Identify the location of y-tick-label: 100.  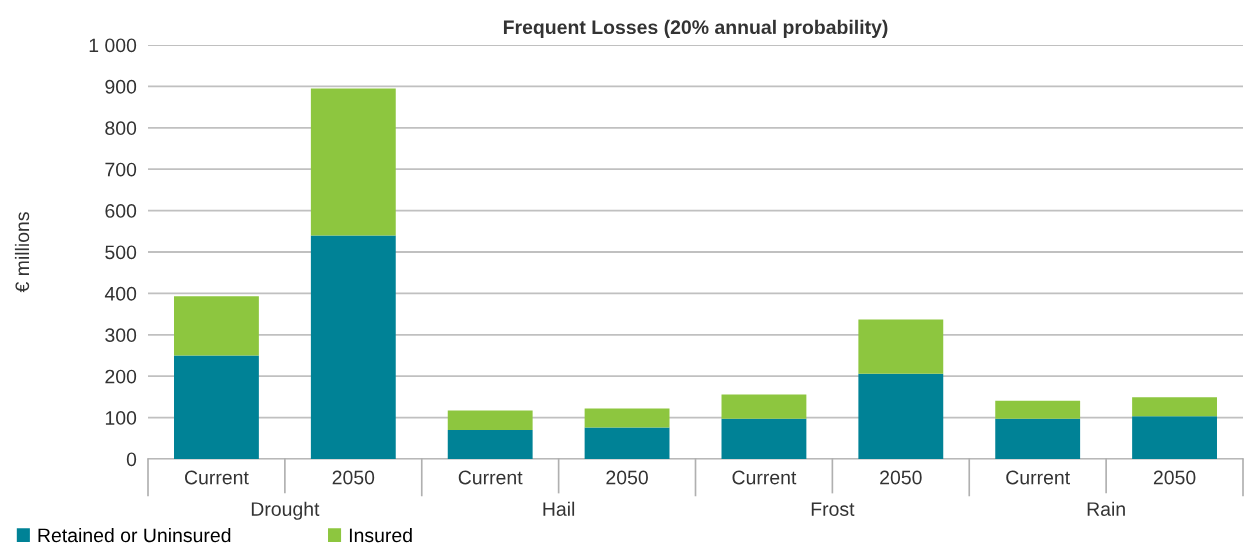
(121, 418).